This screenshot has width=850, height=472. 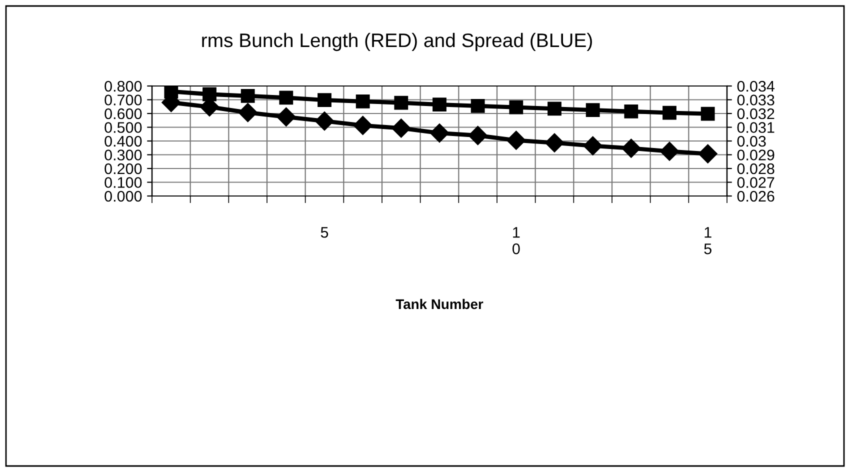 What do you see at coordinates (123, 127) in the screenshot?
I see `y-tick-label: 0.500` at bounding box center [123, 127].